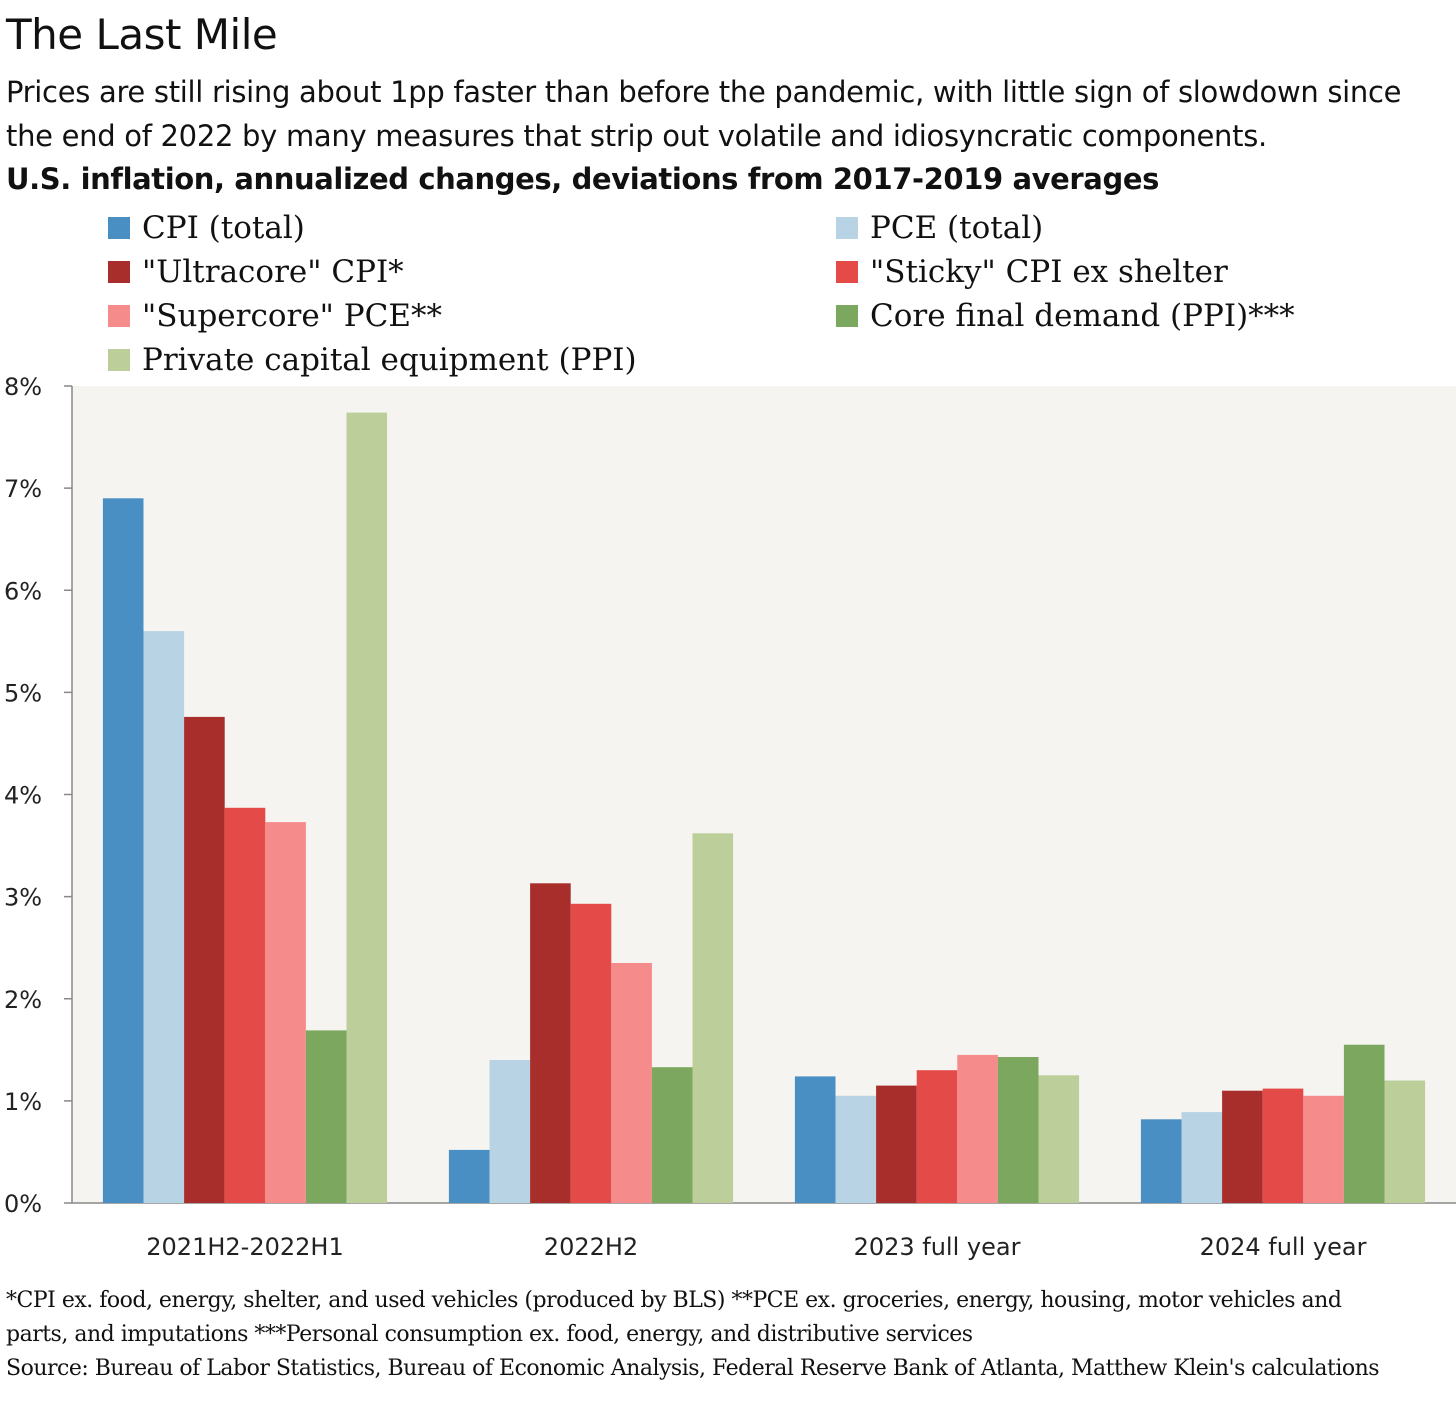 This screenshot has height=1402, width=1456. What do you see at coordinates (23, 489) in the screenshot?
I see `y-tick-label: 7%` at bounding box center [23, 489].